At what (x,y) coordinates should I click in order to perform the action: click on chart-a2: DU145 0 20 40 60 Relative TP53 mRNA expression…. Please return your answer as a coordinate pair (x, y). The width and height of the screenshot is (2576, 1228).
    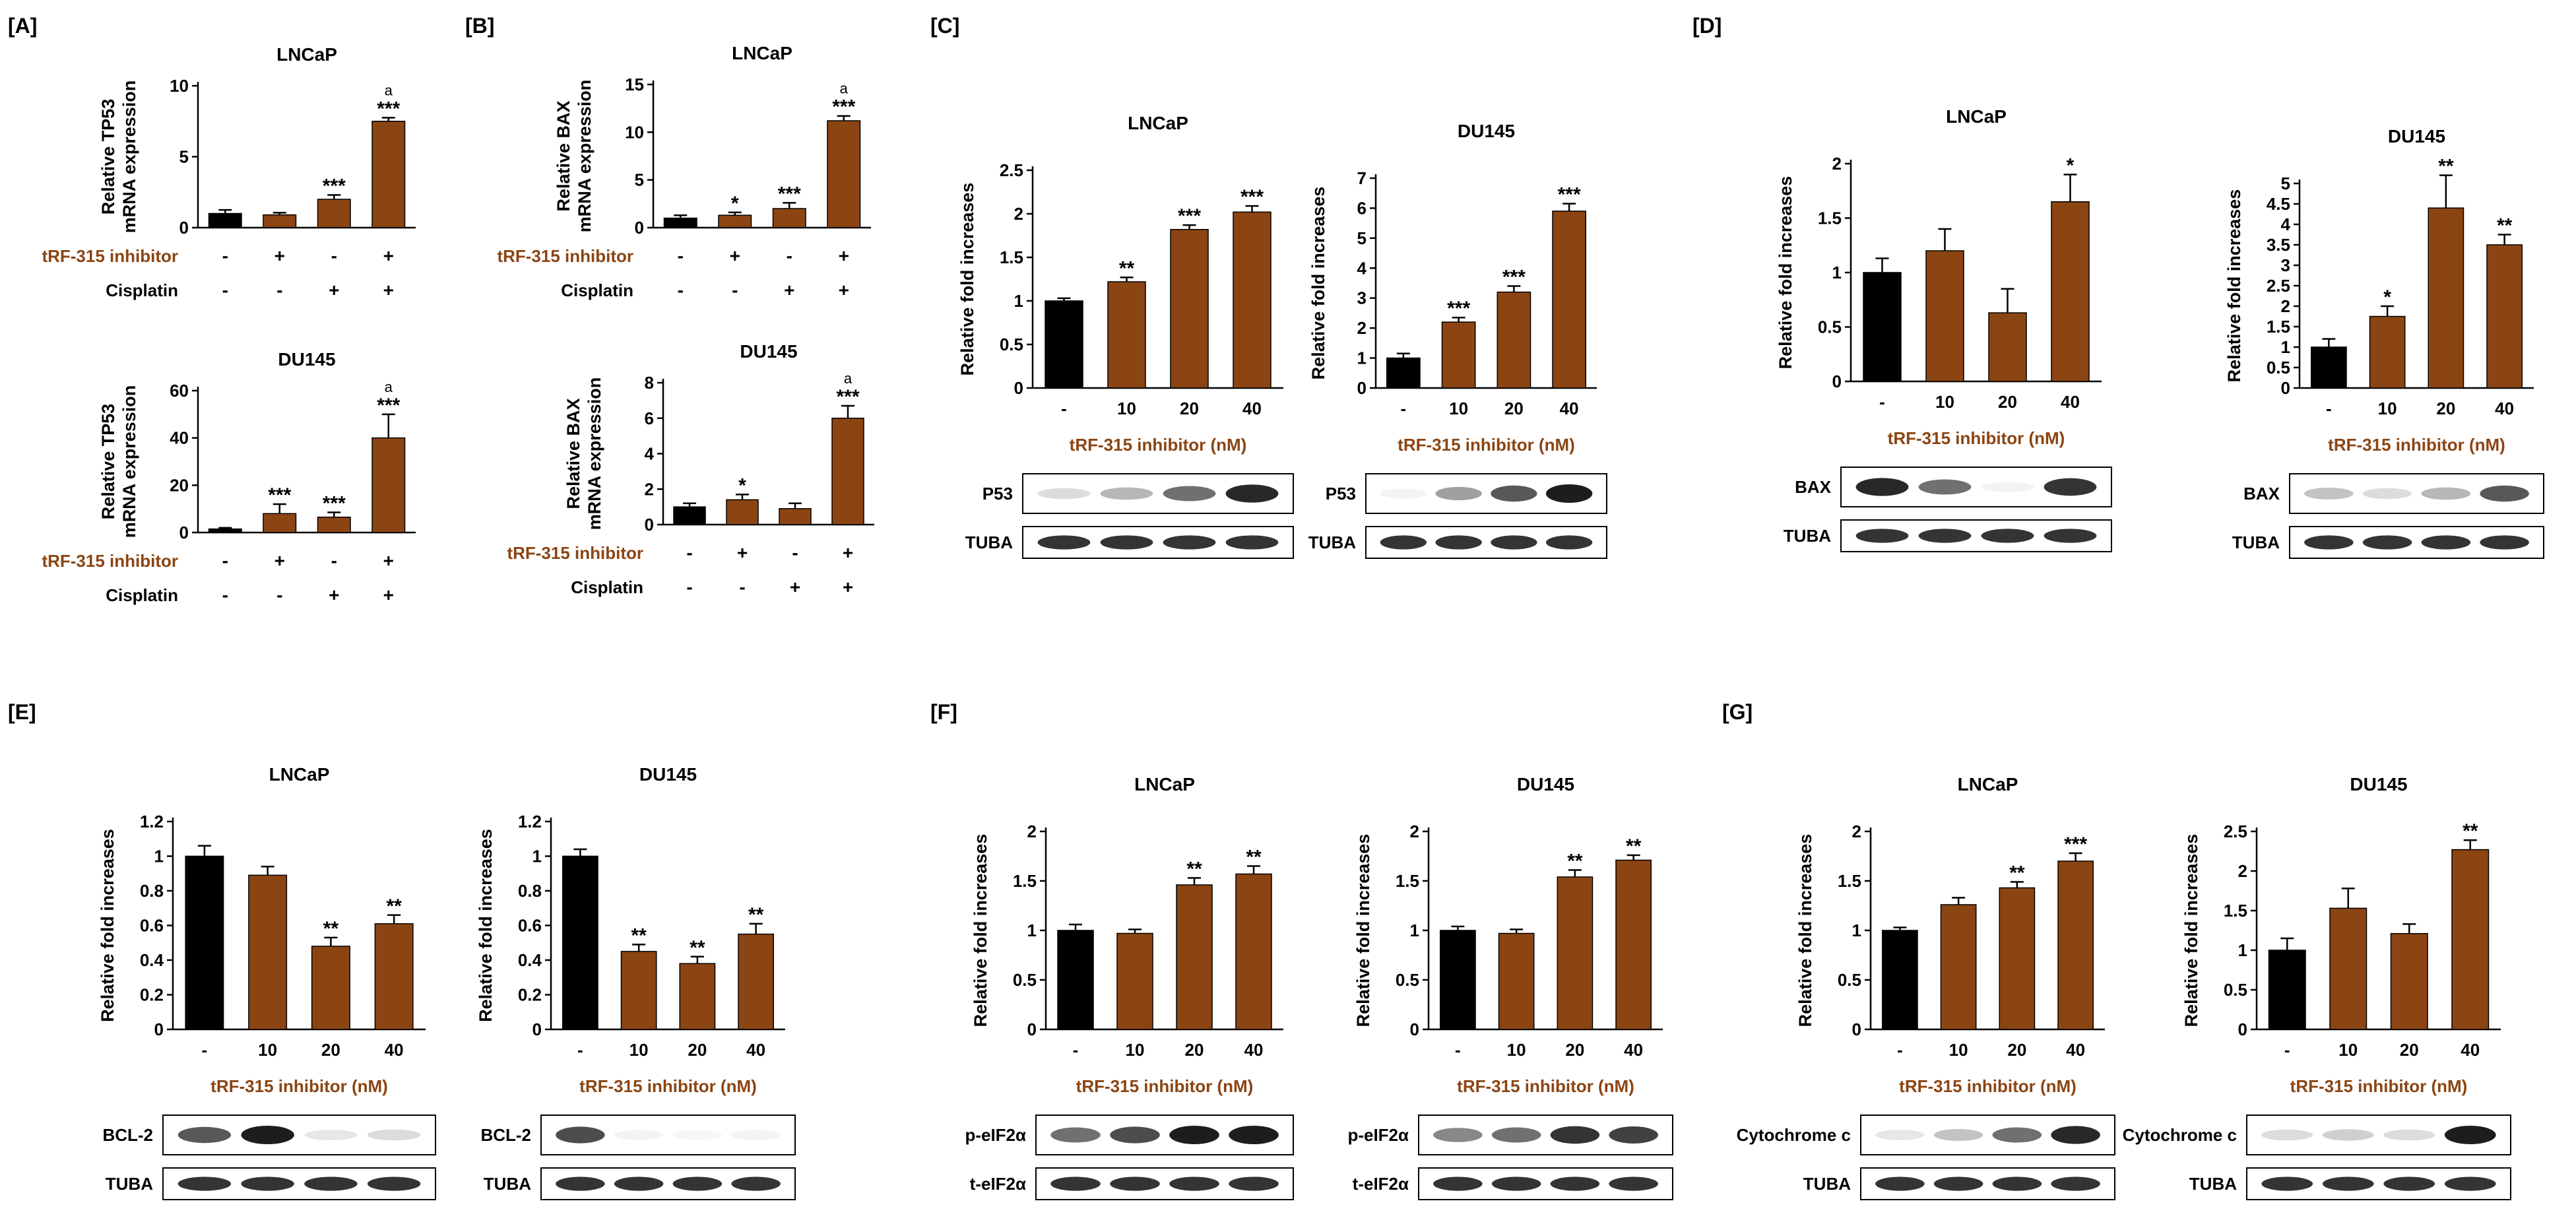
    Looking at the image, I should click on (229, 477).